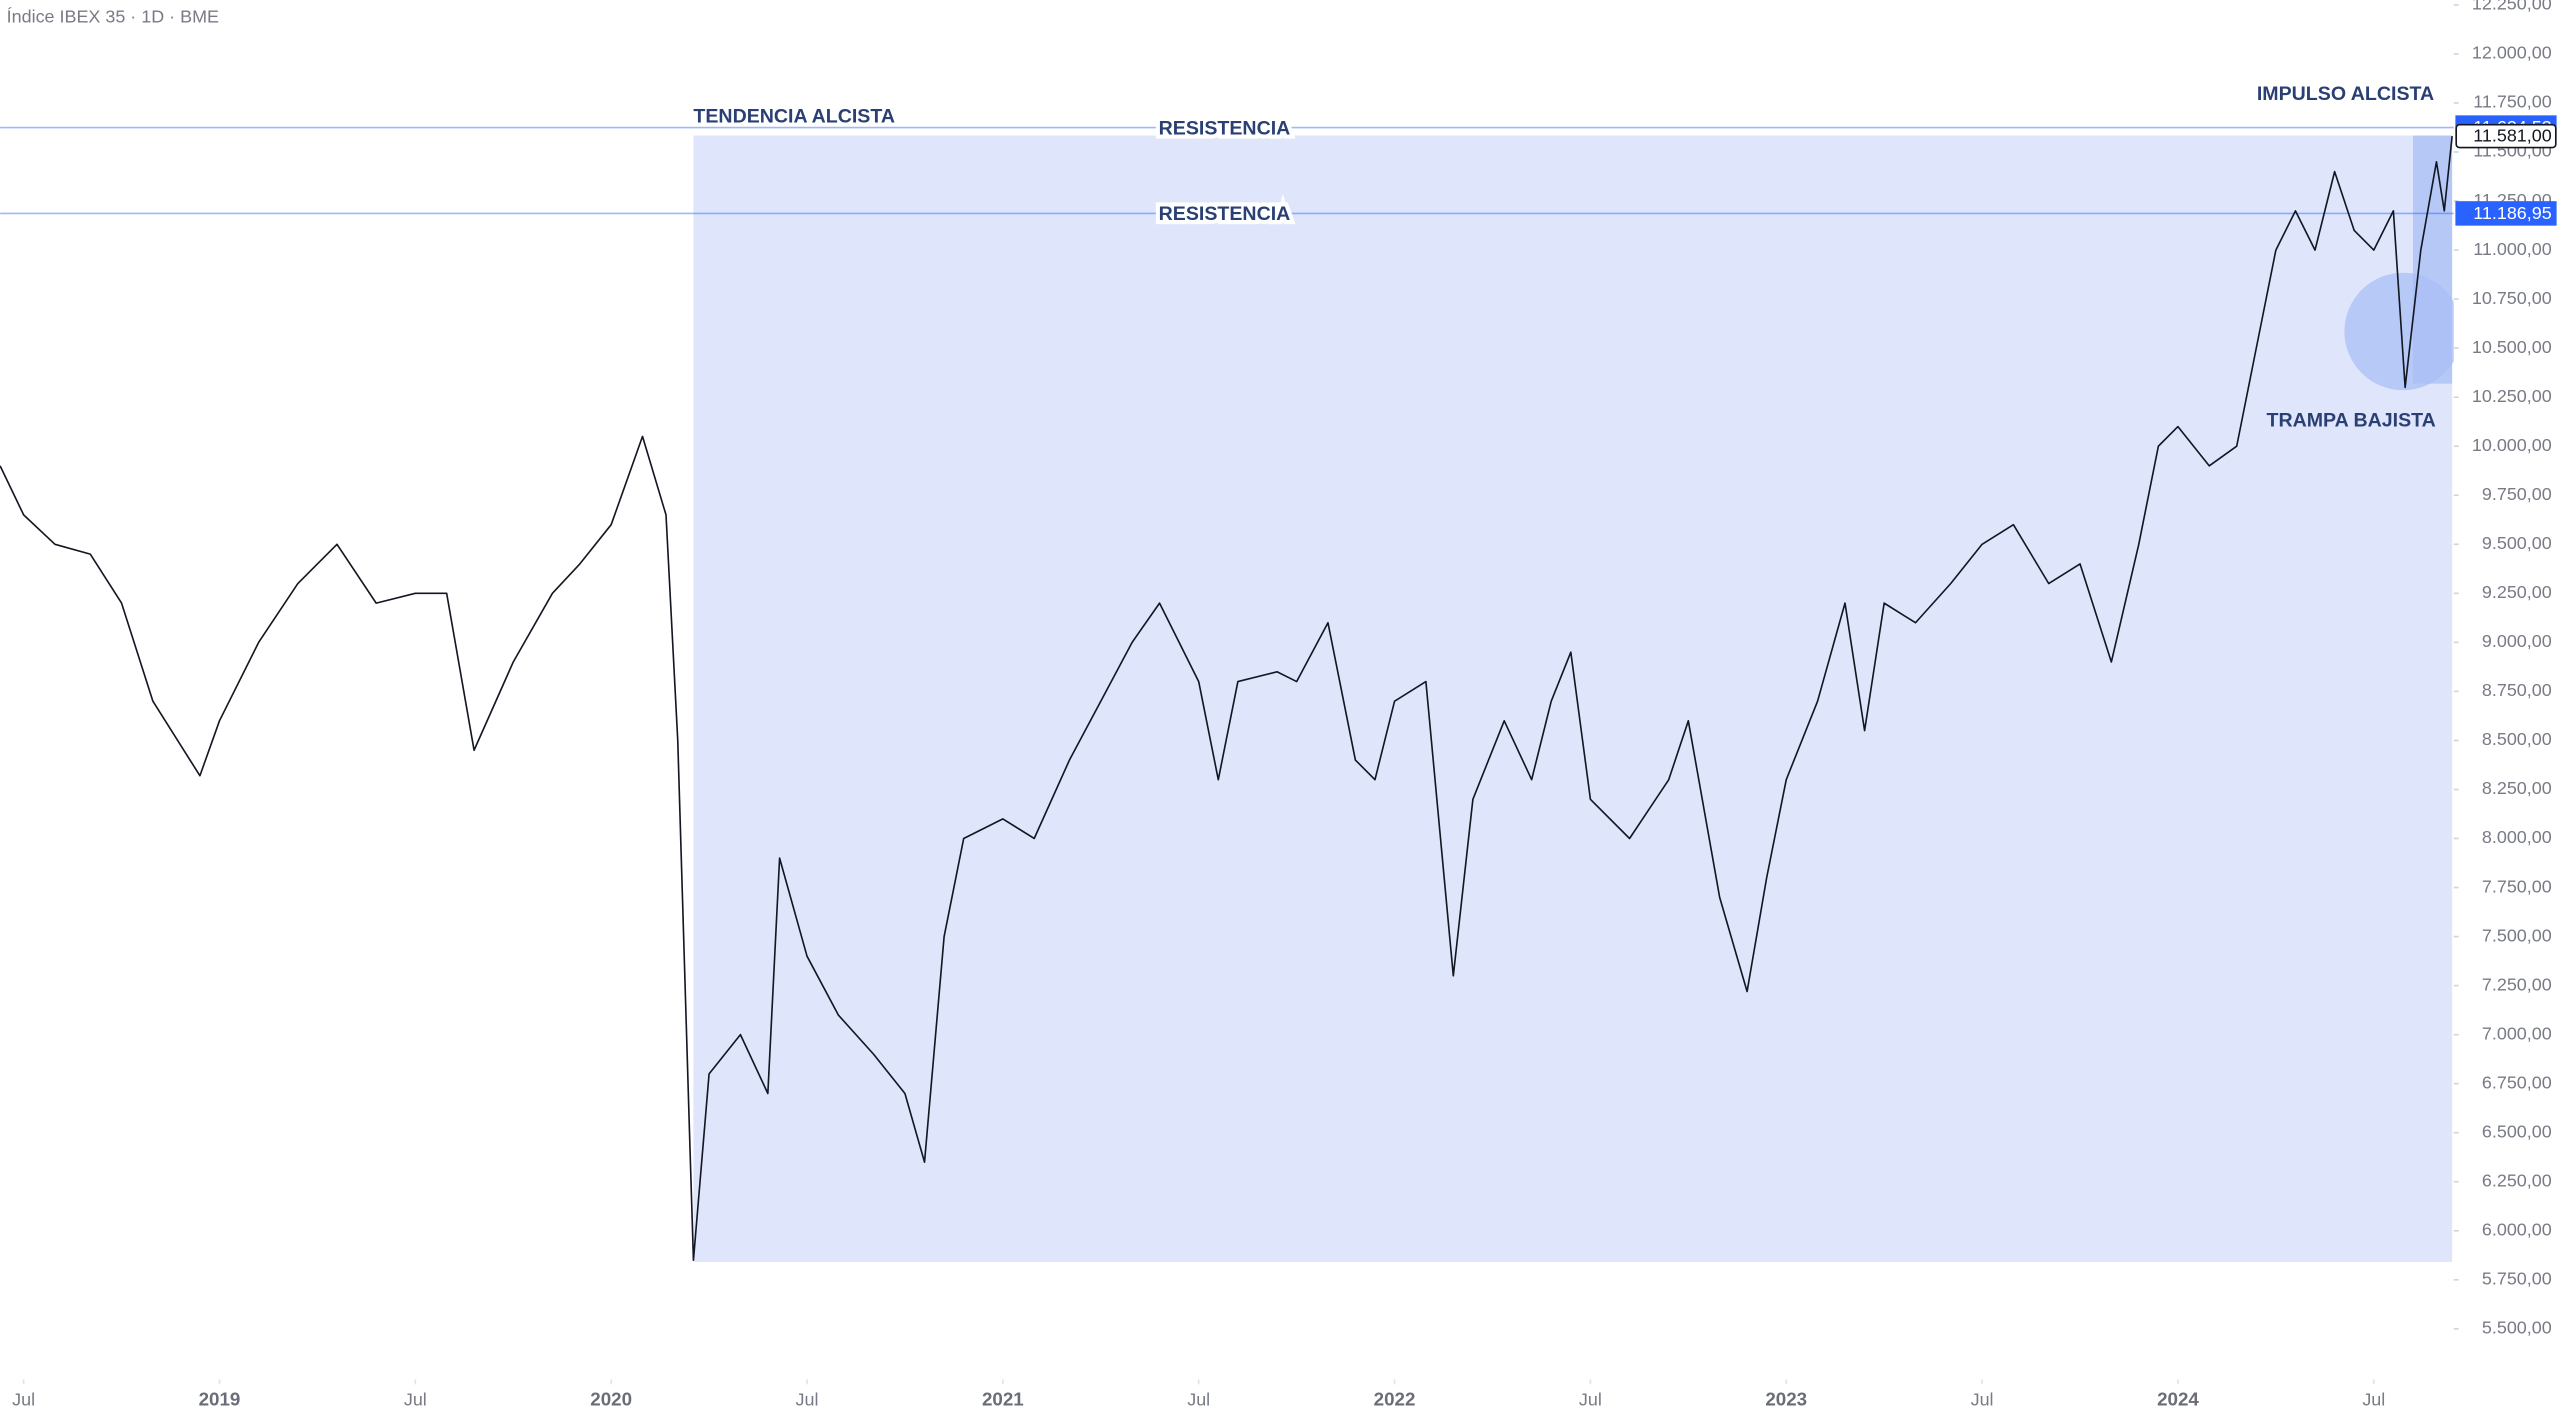 The image size is (2560, 1417). I want to click on y-tick-label: 9.000,00, so click(2517, 641).